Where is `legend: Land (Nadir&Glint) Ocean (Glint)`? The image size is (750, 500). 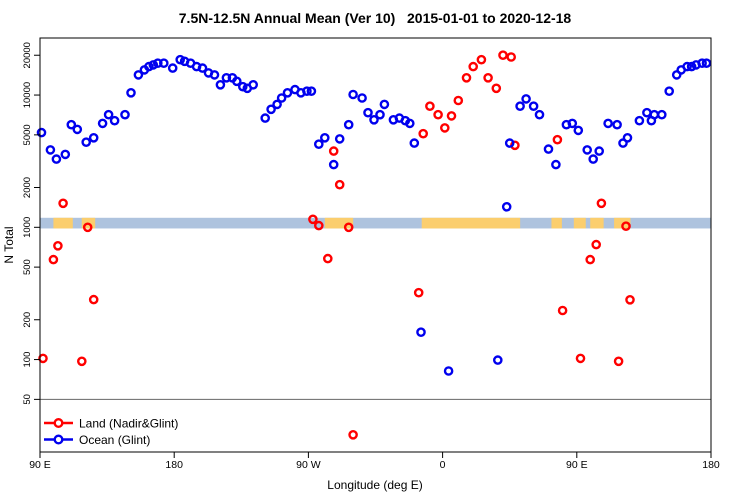 legend: Land (Nadir&Glint) Ocean (Glint) is located at coordinates (111, 432).